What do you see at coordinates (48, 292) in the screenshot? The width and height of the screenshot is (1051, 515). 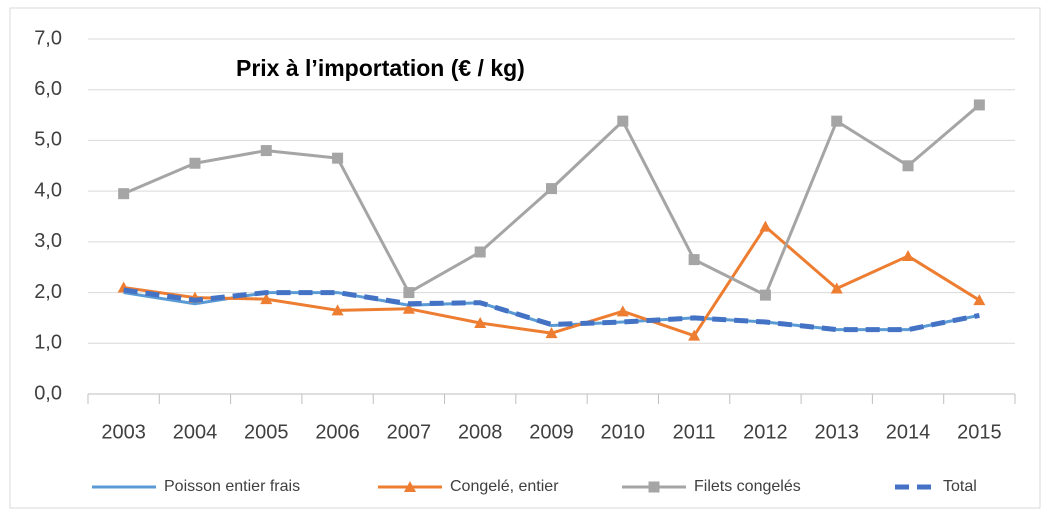 I see `y-tick-label: 2,0` at bounding box center [48, 292].